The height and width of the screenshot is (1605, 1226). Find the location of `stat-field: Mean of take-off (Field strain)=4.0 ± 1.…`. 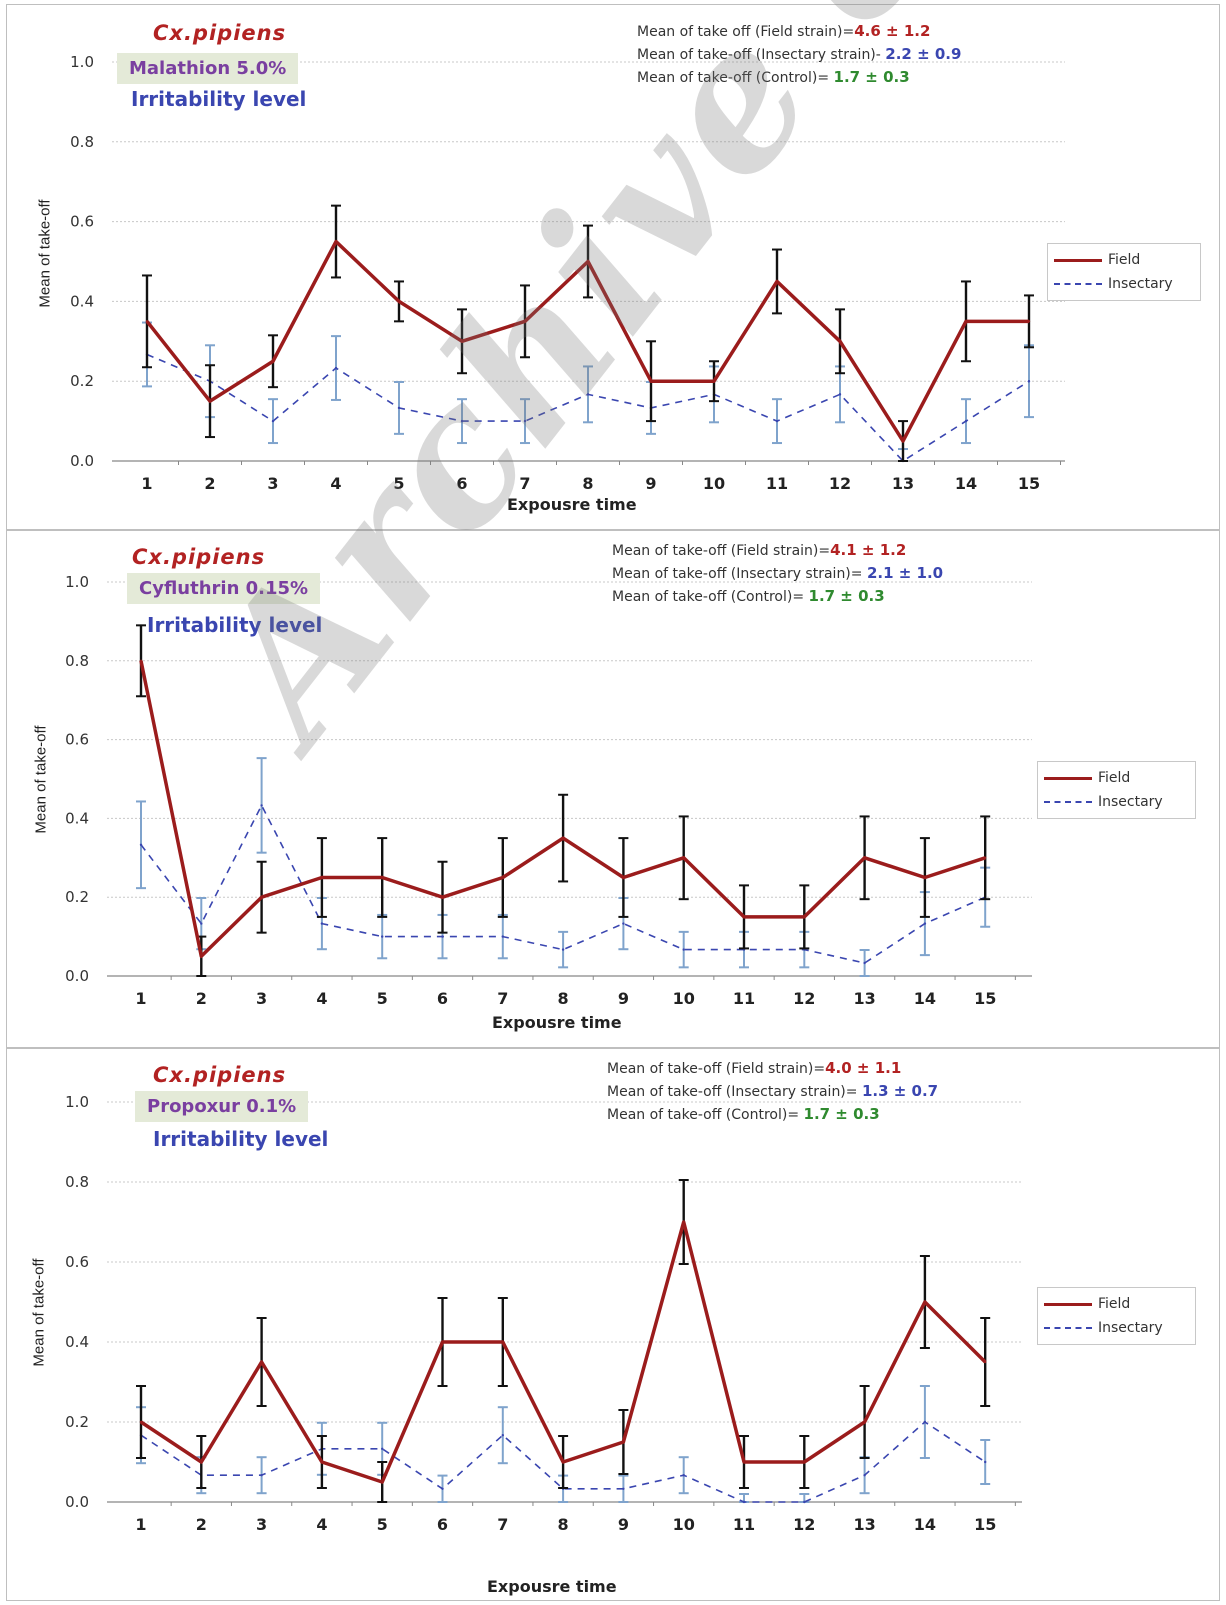

stat-field: Mean of take-off (Field strain)=4.0 ± 1.… is located at coordinates (754, 1068).